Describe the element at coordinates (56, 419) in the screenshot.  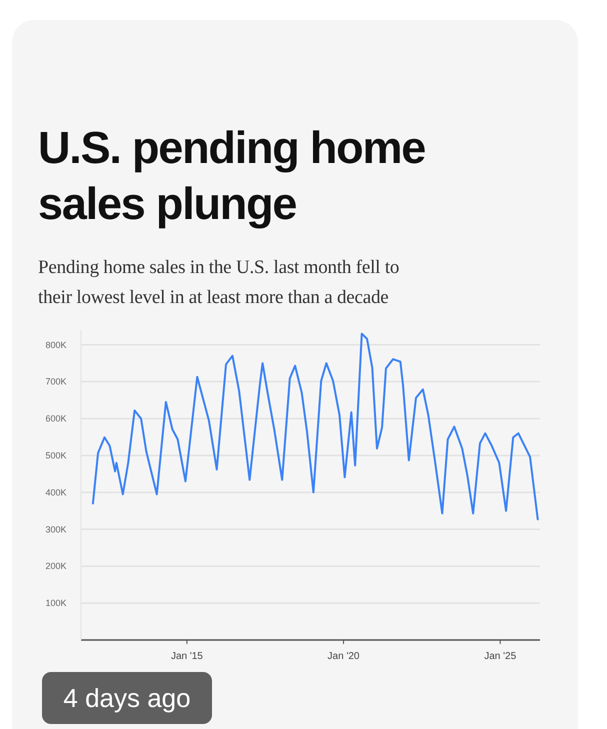
I see `y-tick-label: 600K` at that location.